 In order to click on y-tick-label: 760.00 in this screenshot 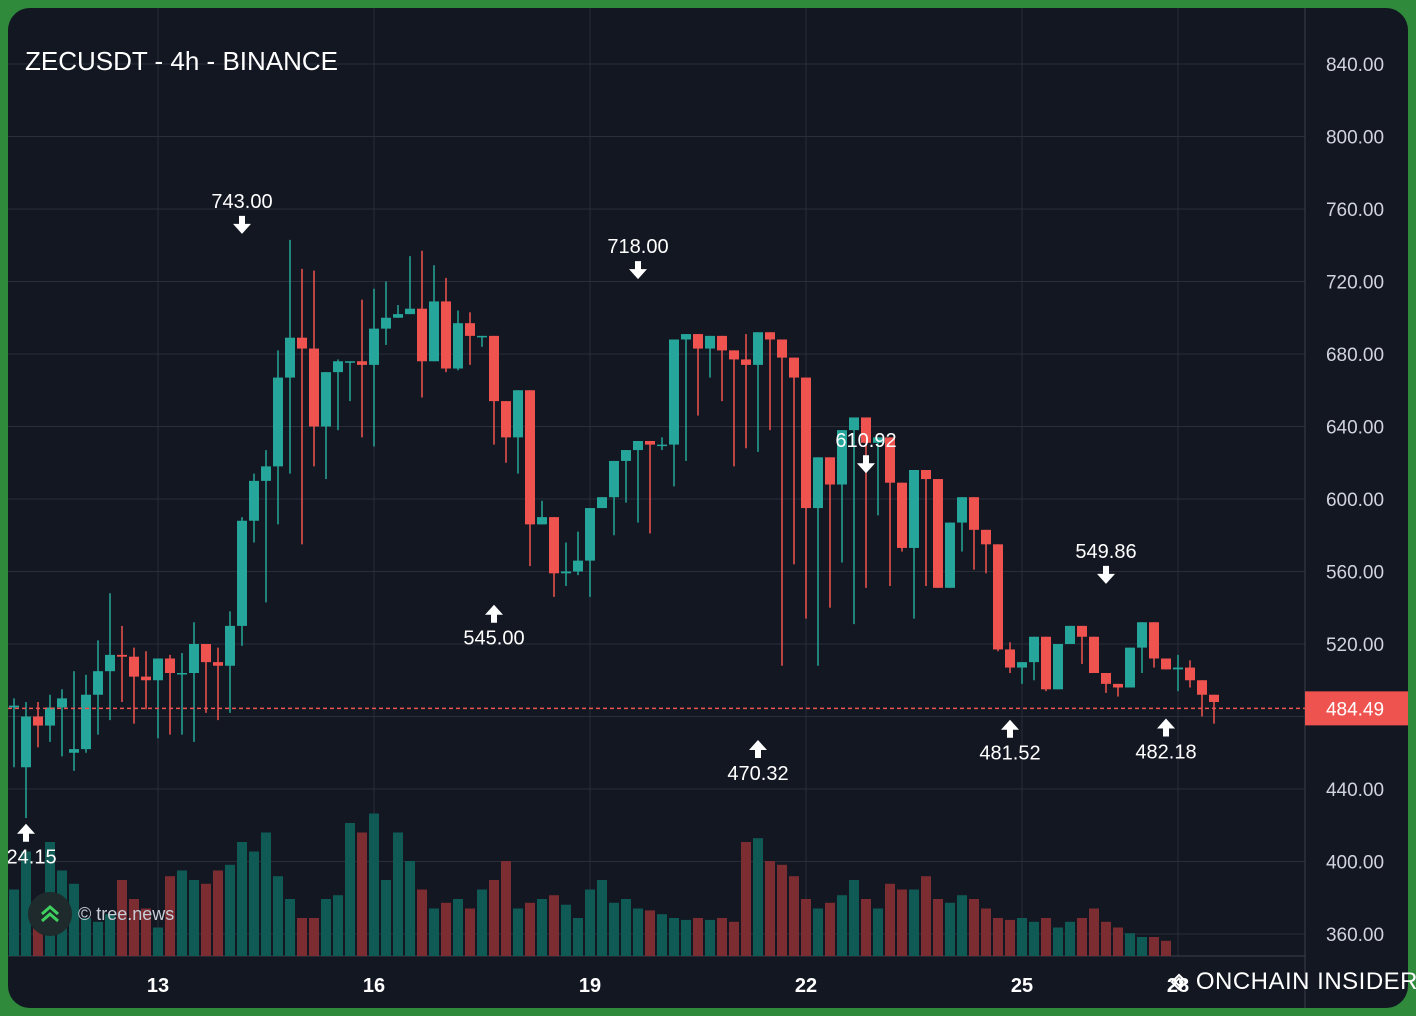, I will do `click(1355, 210)`.